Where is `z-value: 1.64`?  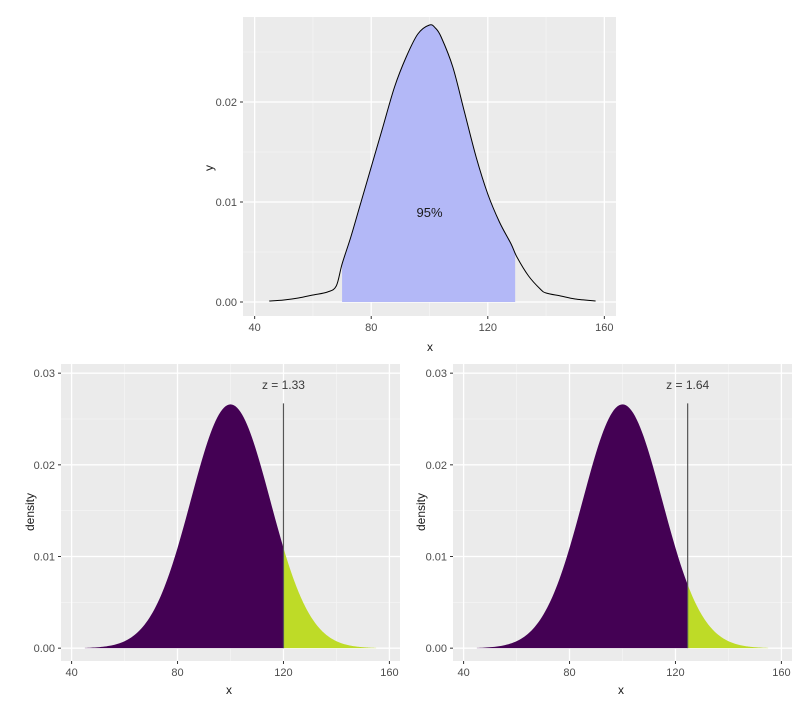
z-value: 1.64 is located at coordinates (698, 385).